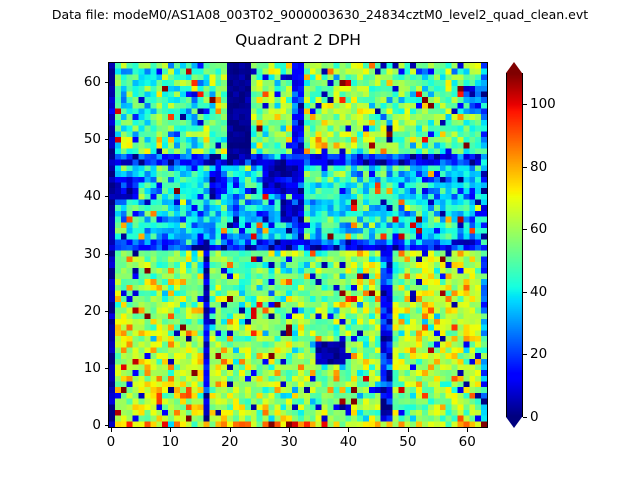 This screenshot has width=640, height=480. Describe the element at coordinates (96, 425) in the screenshot. I see `y-tick-label: 0` at that location.